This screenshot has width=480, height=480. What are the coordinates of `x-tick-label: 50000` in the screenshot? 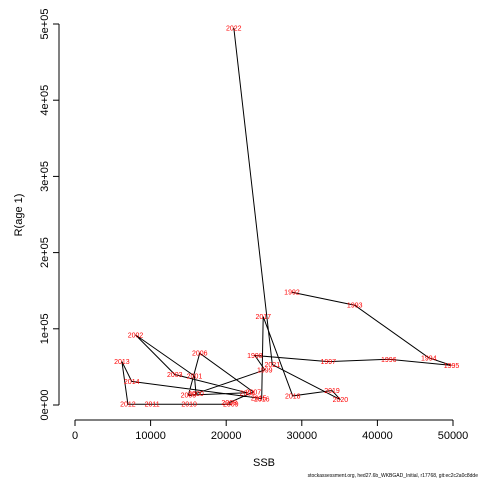 It's located at (453, 436).